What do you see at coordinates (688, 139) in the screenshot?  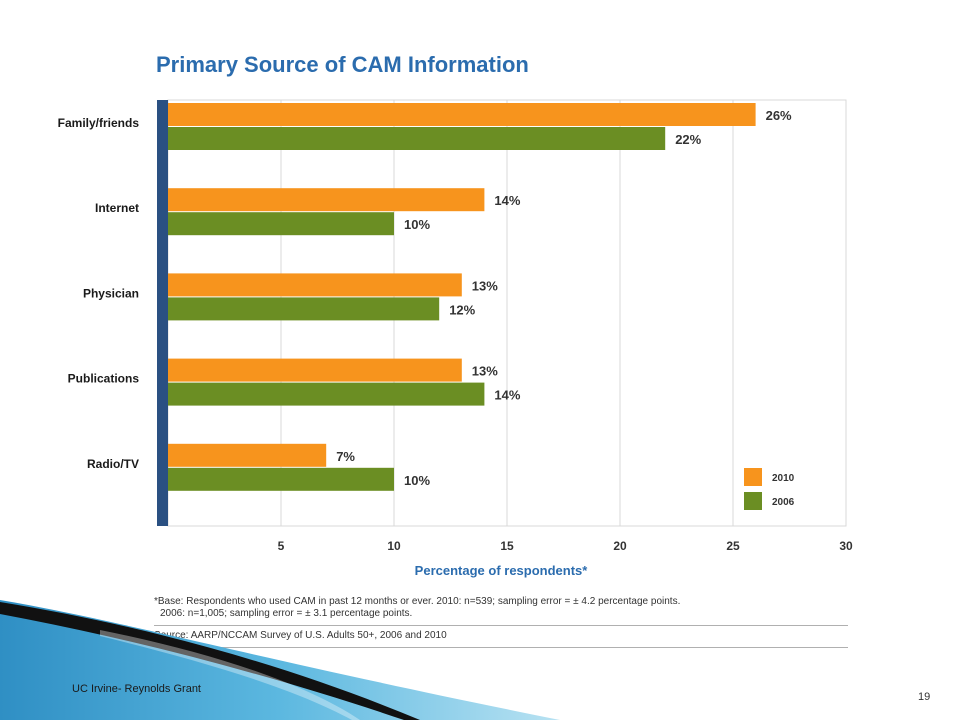 I see `data-label: 22%` at bounding box center [688, 139].